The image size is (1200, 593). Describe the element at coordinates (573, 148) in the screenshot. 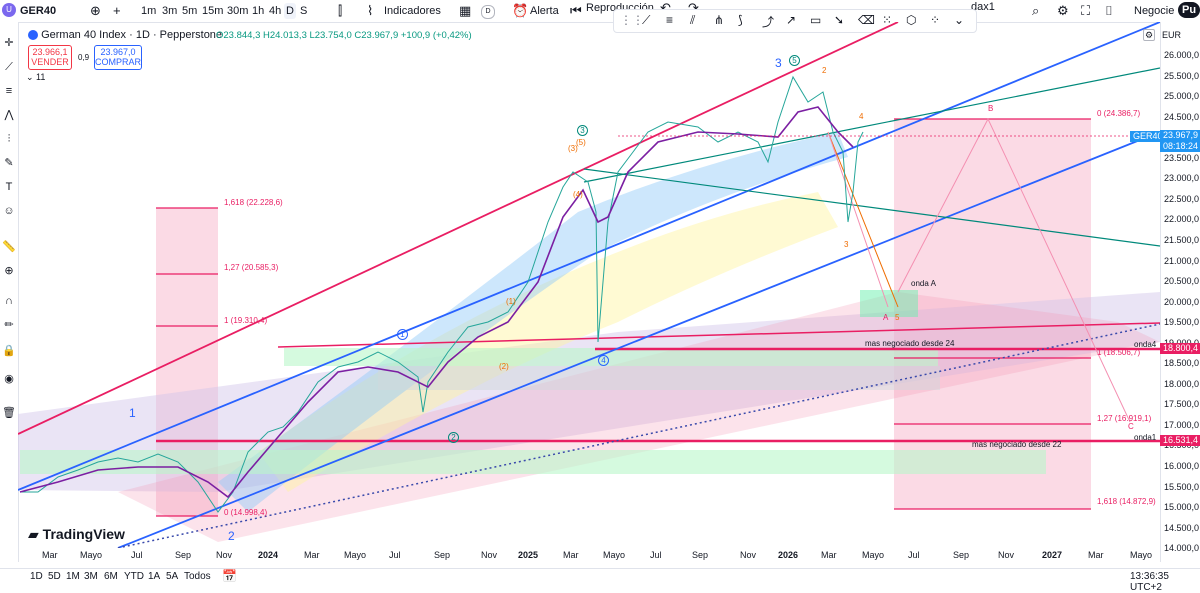

I see `wave-3p-label: (3)` at that location.